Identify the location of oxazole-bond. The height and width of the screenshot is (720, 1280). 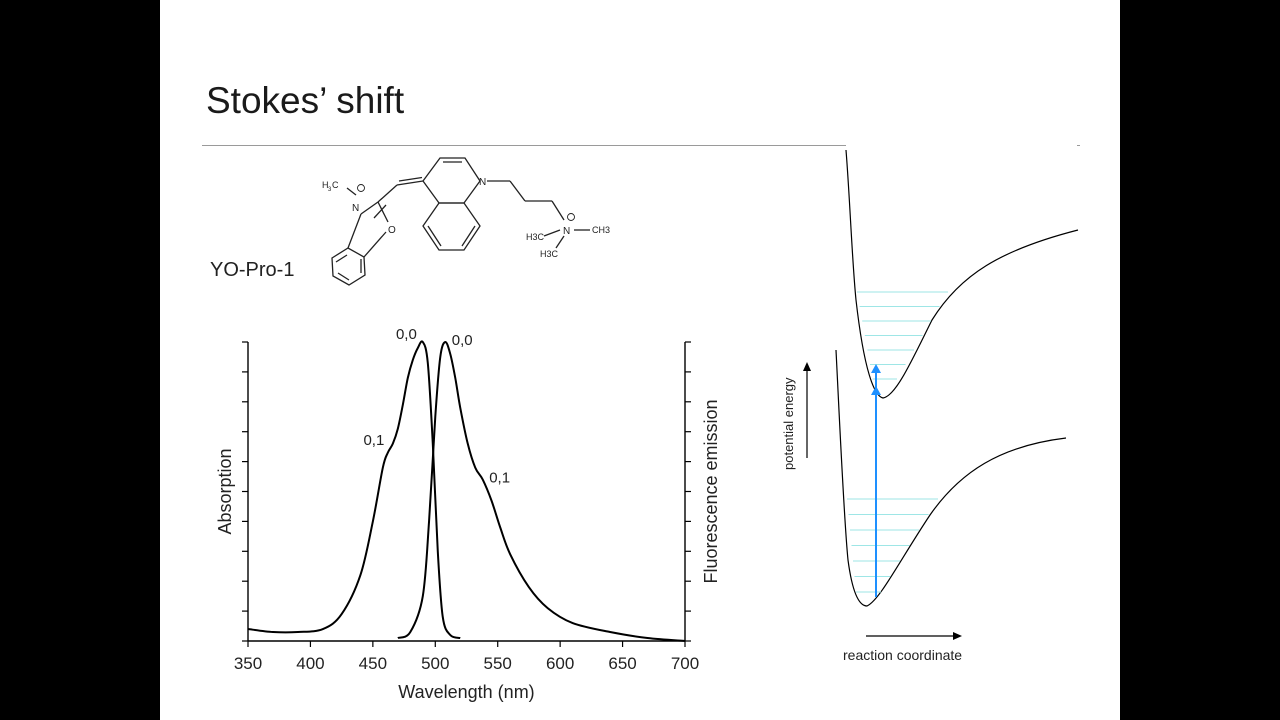
(354, 231).